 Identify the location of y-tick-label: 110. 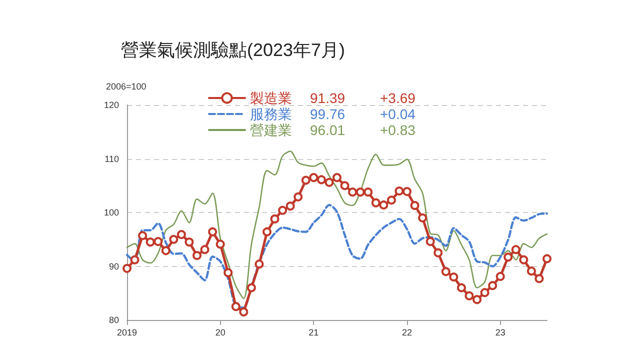
(111, 159).